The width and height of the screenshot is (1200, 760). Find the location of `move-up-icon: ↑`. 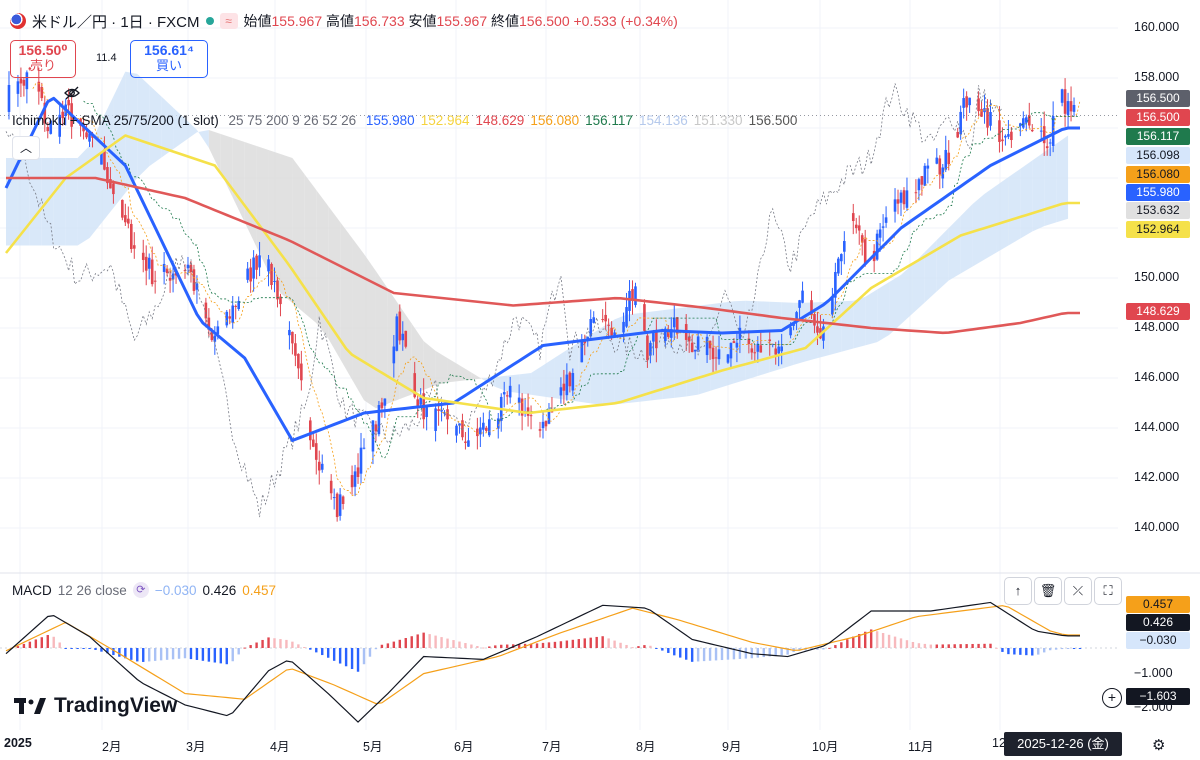

move-up-icon: ↑ is located at coordinates (1018, 591).